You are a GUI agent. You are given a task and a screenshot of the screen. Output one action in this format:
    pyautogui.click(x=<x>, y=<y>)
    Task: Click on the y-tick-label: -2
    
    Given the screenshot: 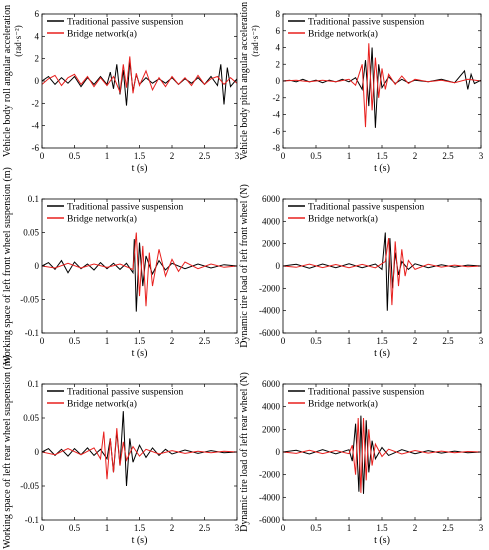 What is the action you would take?
    pyautogui.click(x=36, y=103)
    